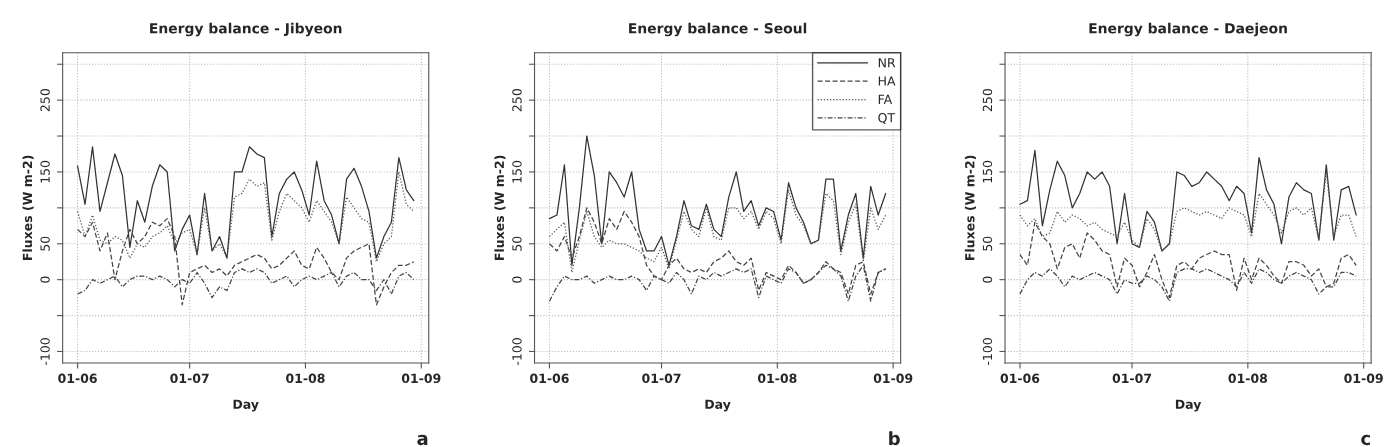 The image size is (1392, 447). I want to click on legend-label: HA, so click(887, 81).